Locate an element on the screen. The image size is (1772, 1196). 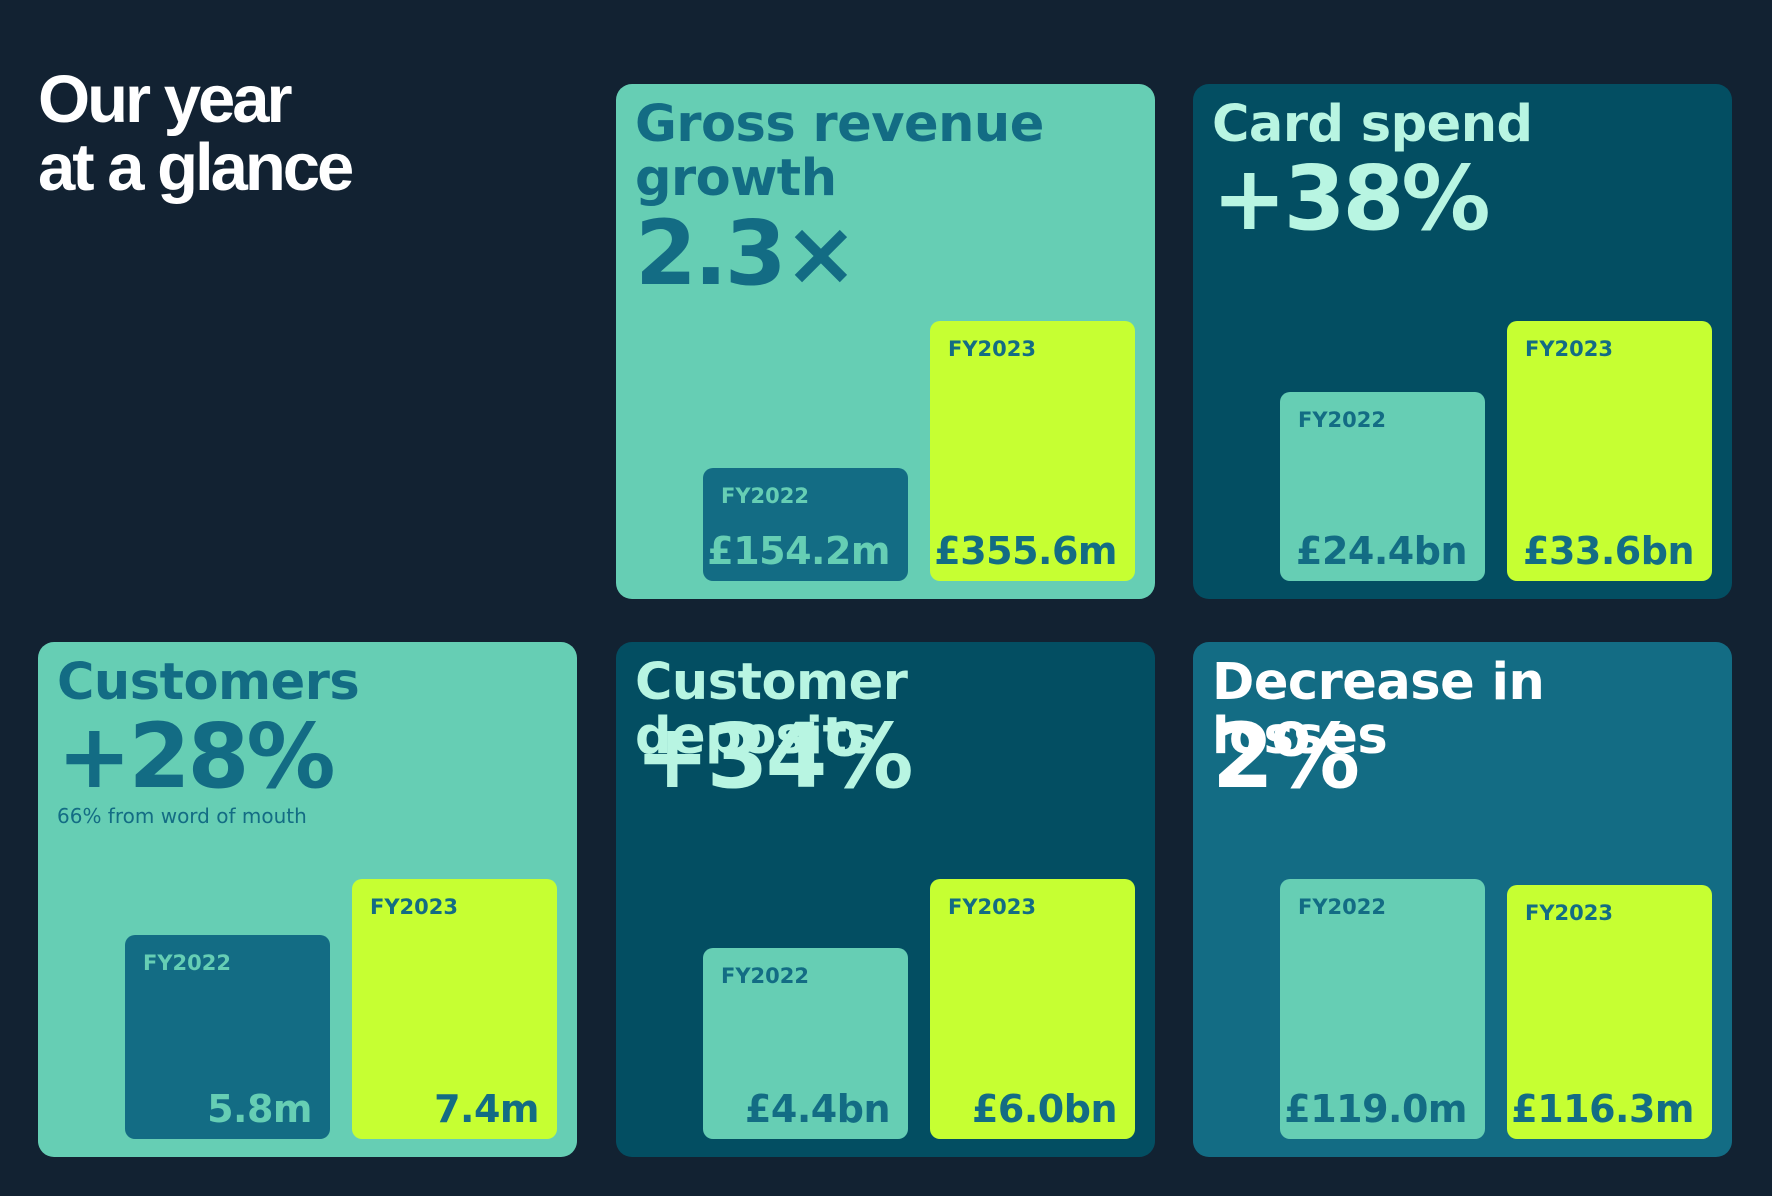
card-title: Decrease in losses is located at coordinates (1378, 709).